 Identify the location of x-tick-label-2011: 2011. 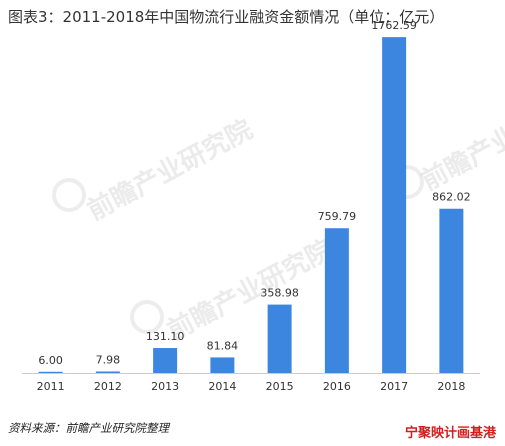
(51, 386).